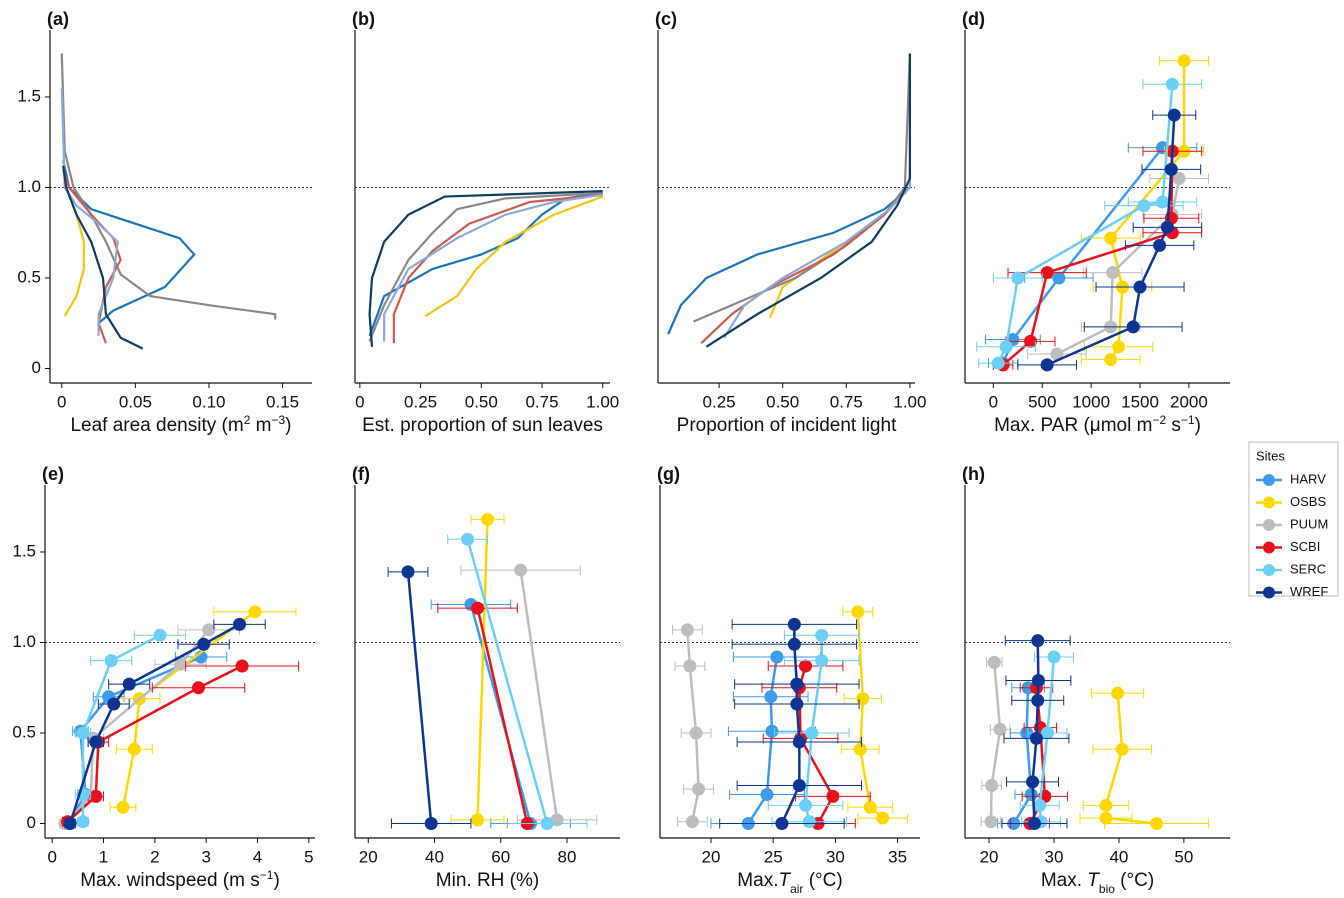 This screenshot has height=898, width=1344. Describe the element at coordinates (1091, 401) in the screenshot. I see `x-tick-label: 1000` at that location.